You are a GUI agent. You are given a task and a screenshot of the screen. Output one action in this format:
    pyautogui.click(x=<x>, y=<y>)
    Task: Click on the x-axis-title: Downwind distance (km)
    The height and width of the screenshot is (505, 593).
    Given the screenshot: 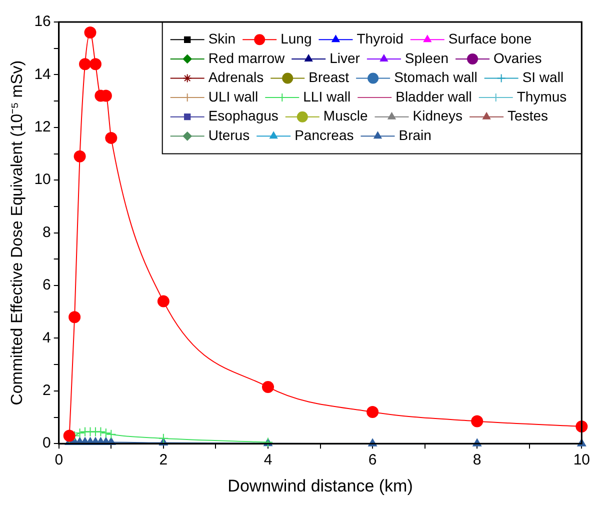 What is the action you would take?
    pyautogui.click(x=320, y=486)
    